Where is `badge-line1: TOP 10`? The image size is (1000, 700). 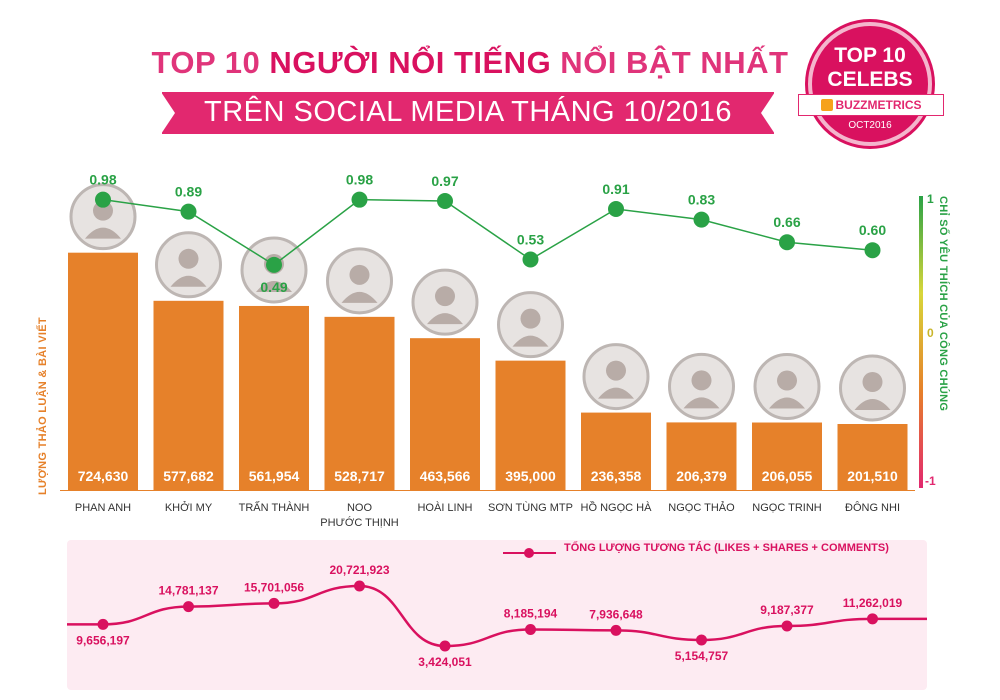
badge-line1: TOP 10 is located at coordinates (870, 55).